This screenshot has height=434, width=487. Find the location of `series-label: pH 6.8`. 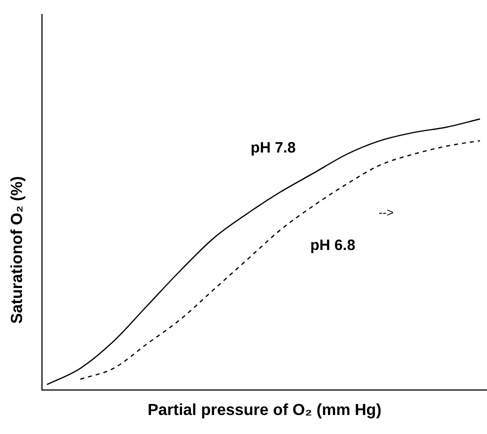

series-label: pH 6.8 is located at coordinates (333, 245).